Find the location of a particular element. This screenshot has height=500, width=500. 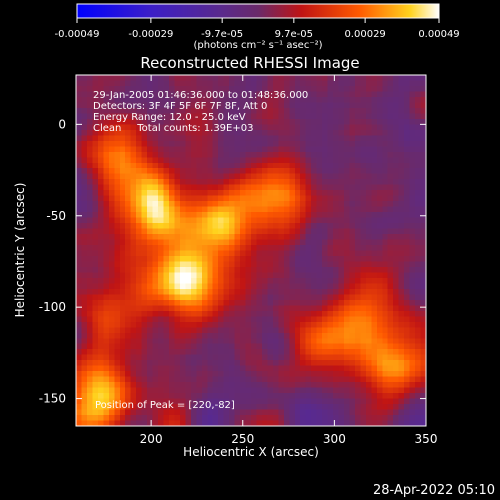

colorbar-gradient is located at coordinates (258, 11).